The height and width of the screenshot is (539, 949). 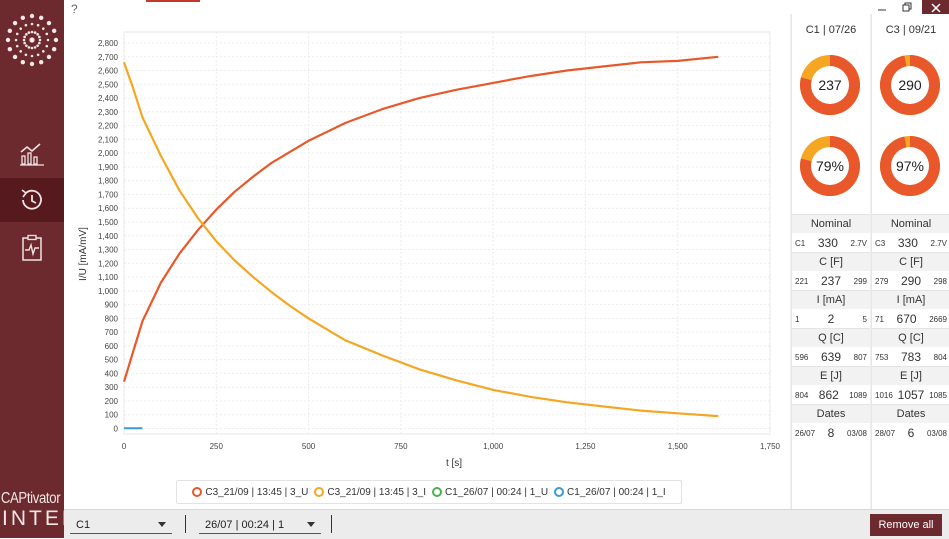 I want to click on clipboard-monitor-icon, so click(x=32, y=247).